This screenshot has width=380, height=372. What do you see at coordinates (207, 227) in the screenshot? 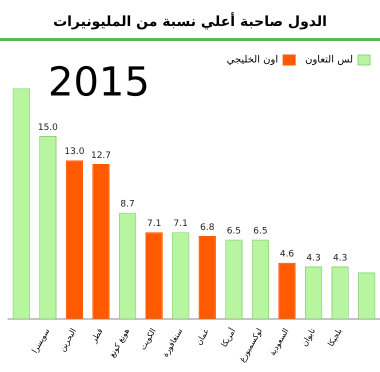
I see `data-label: 6.8` at bounding box center [207, 227].